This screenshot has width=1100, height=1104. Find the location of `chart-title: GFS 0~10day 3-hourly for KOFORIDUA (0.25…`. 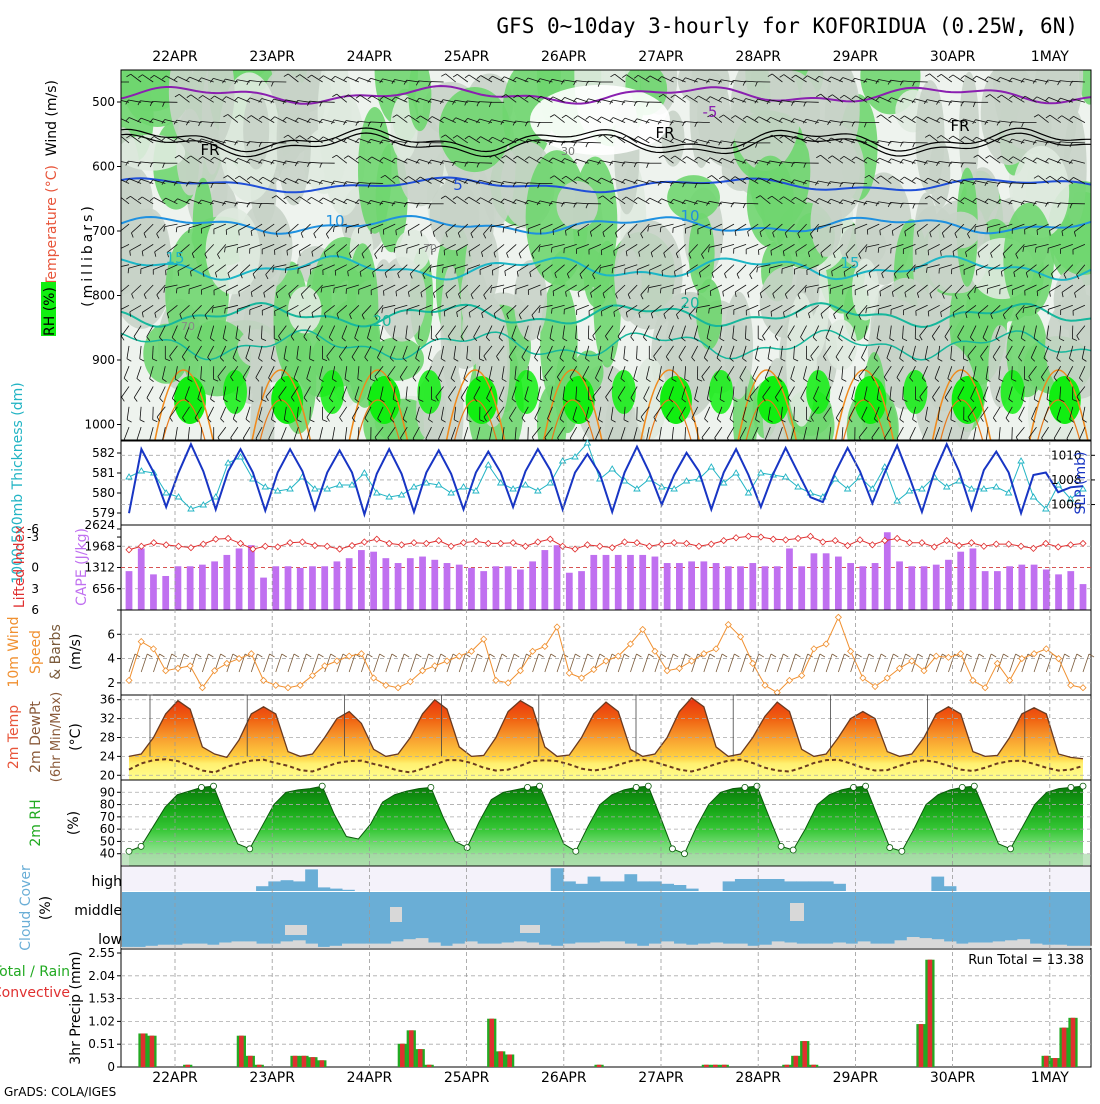

chart-title: GFS 0~10day 3-hourly for KOFORIDUA (0.25… is located at coordinates (787, 26).